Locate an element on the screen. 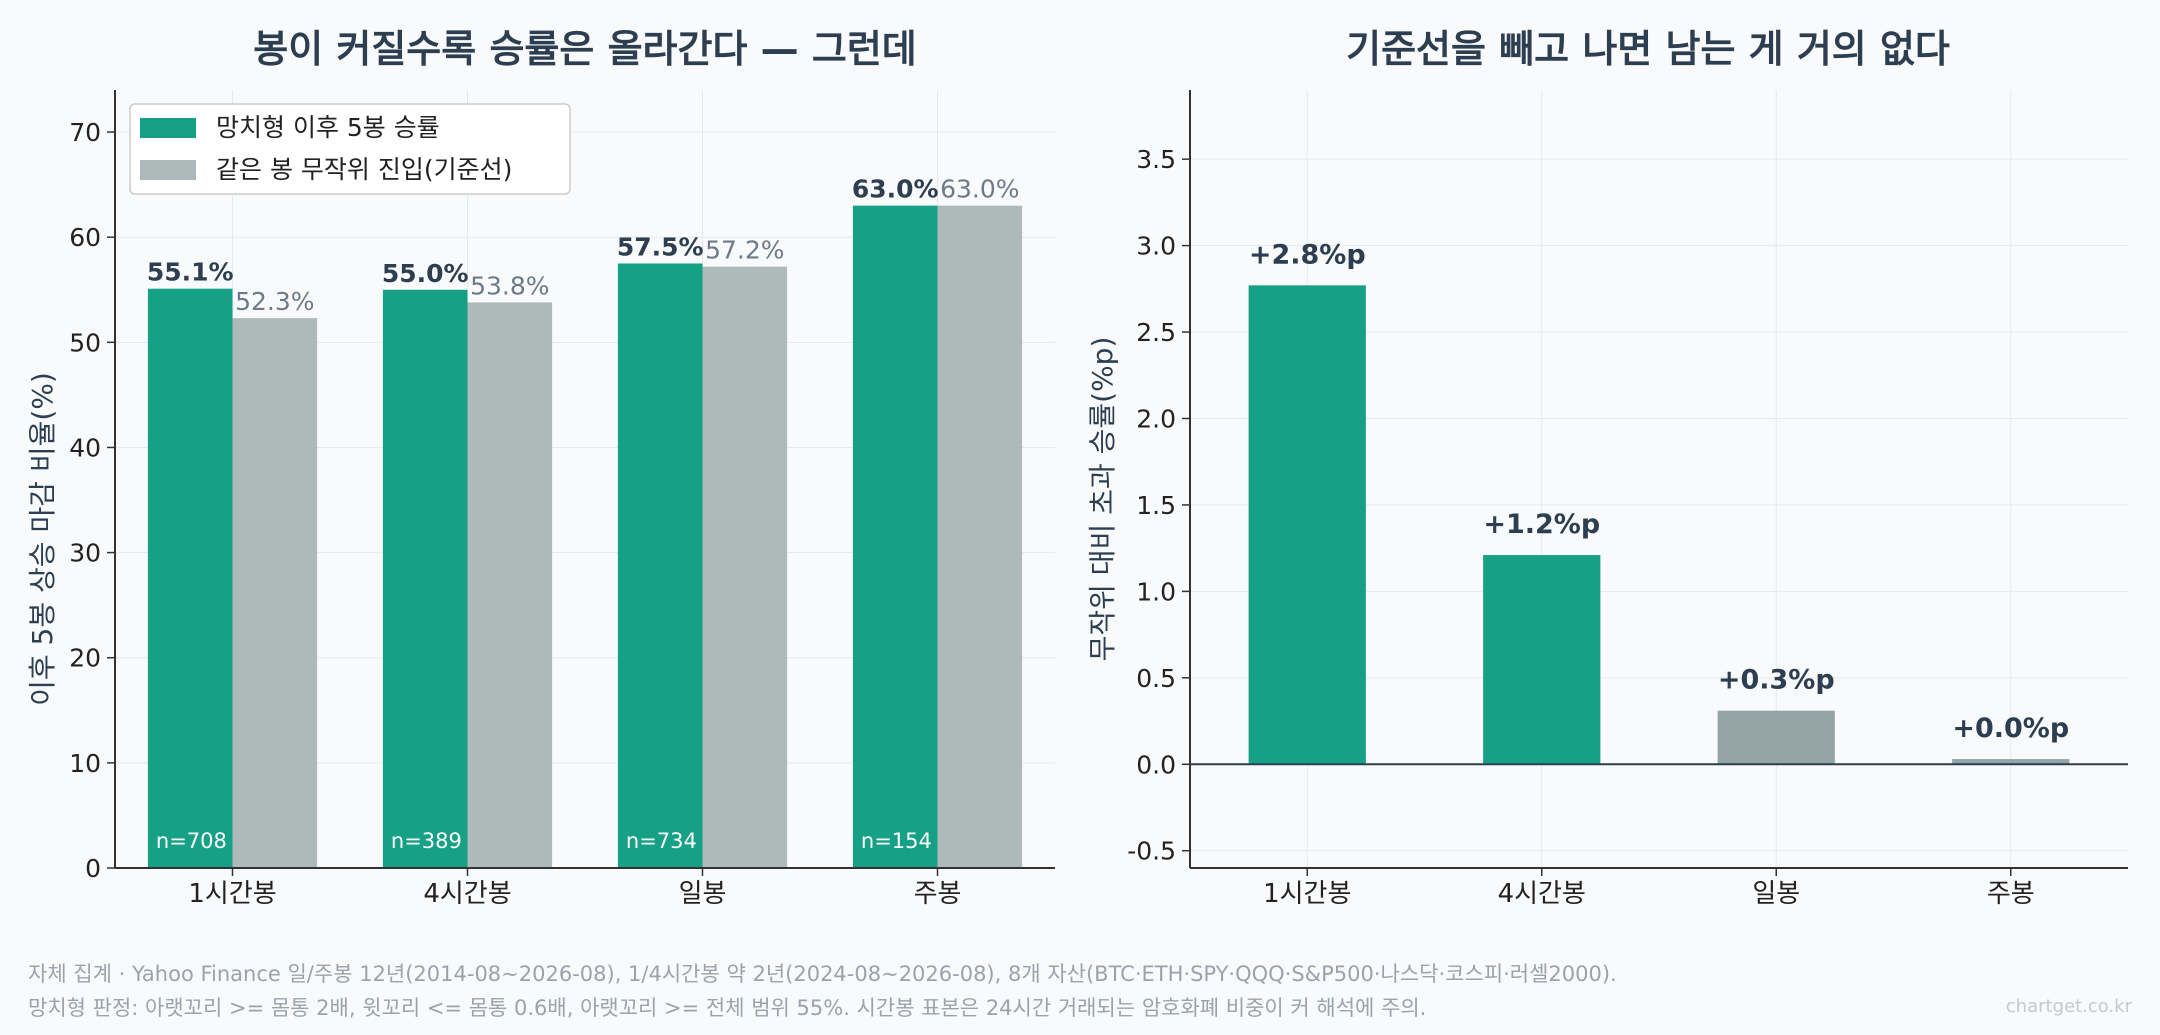 Image resolution: width=2160 pixels, height=1035 pixels. left-xtick-label: 일봉 is located at coordinates (703, 894).